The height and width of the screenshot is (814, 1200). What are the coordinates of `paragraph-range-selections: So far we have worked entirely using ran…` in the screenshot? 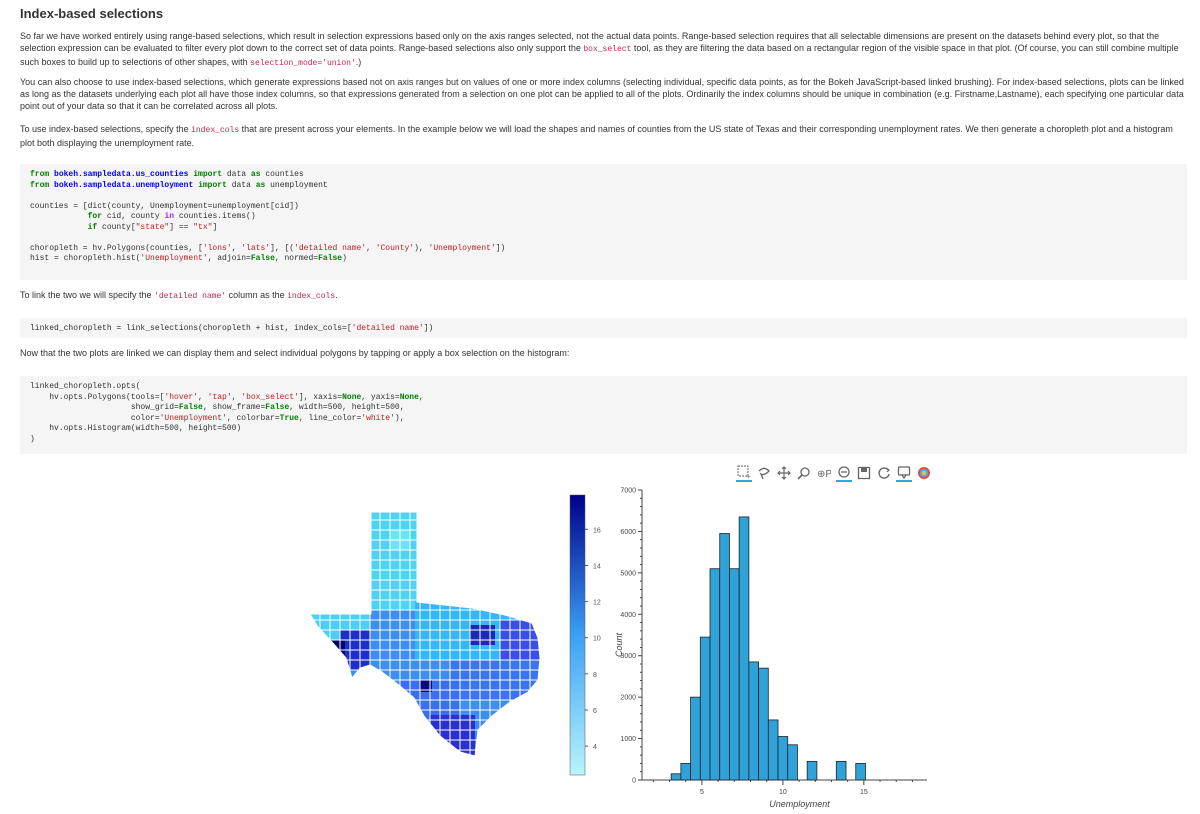 It's located at (602, 50).